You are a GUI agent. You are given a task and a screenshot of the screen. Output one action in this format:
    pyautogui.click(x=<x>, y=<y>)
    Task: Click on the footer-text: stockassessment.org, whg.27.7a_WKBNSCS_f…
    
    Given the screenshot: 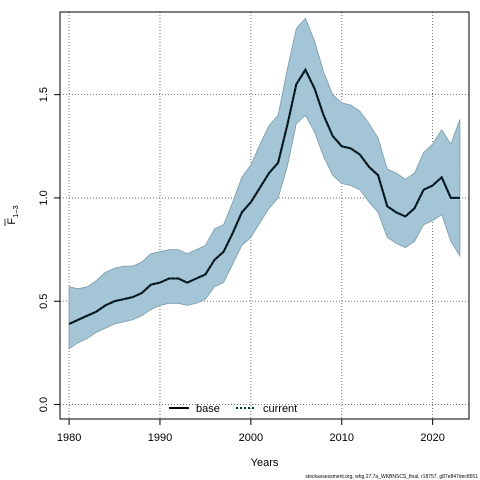 What is the action you would take?
    pyautogui.click(x=391, y=477)
    